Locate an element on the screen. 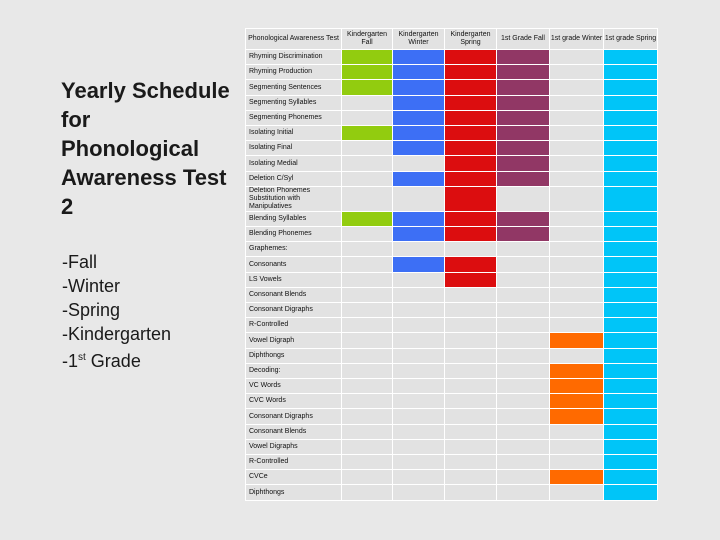 Image resolution: width=720 pixels, height=540 pixels. column-header-1st-winter: 1st grade Winter is located at coordinates (576, 39).